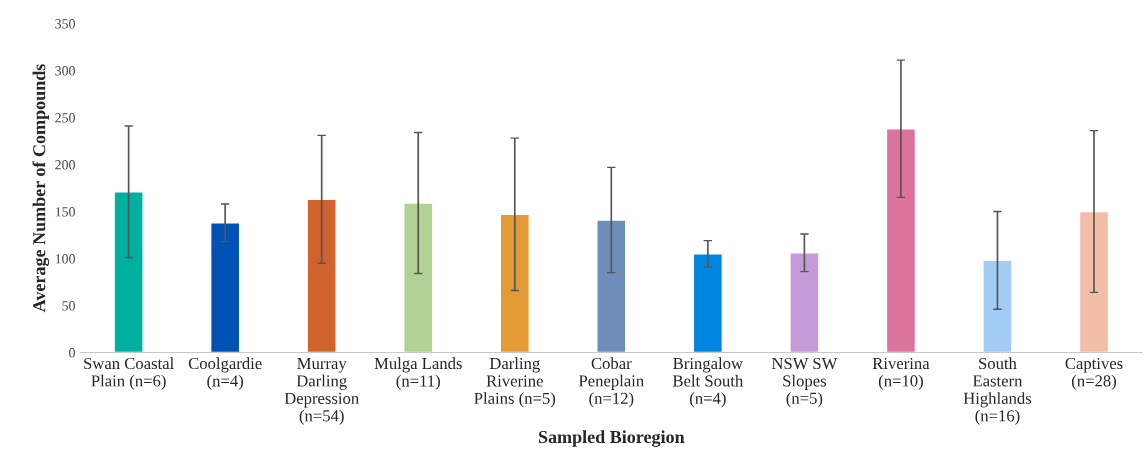  What do you see at coordinates (65, 71) in the screenshot?
I see `y-tick-label: 300` at bounding box center [65, 71].